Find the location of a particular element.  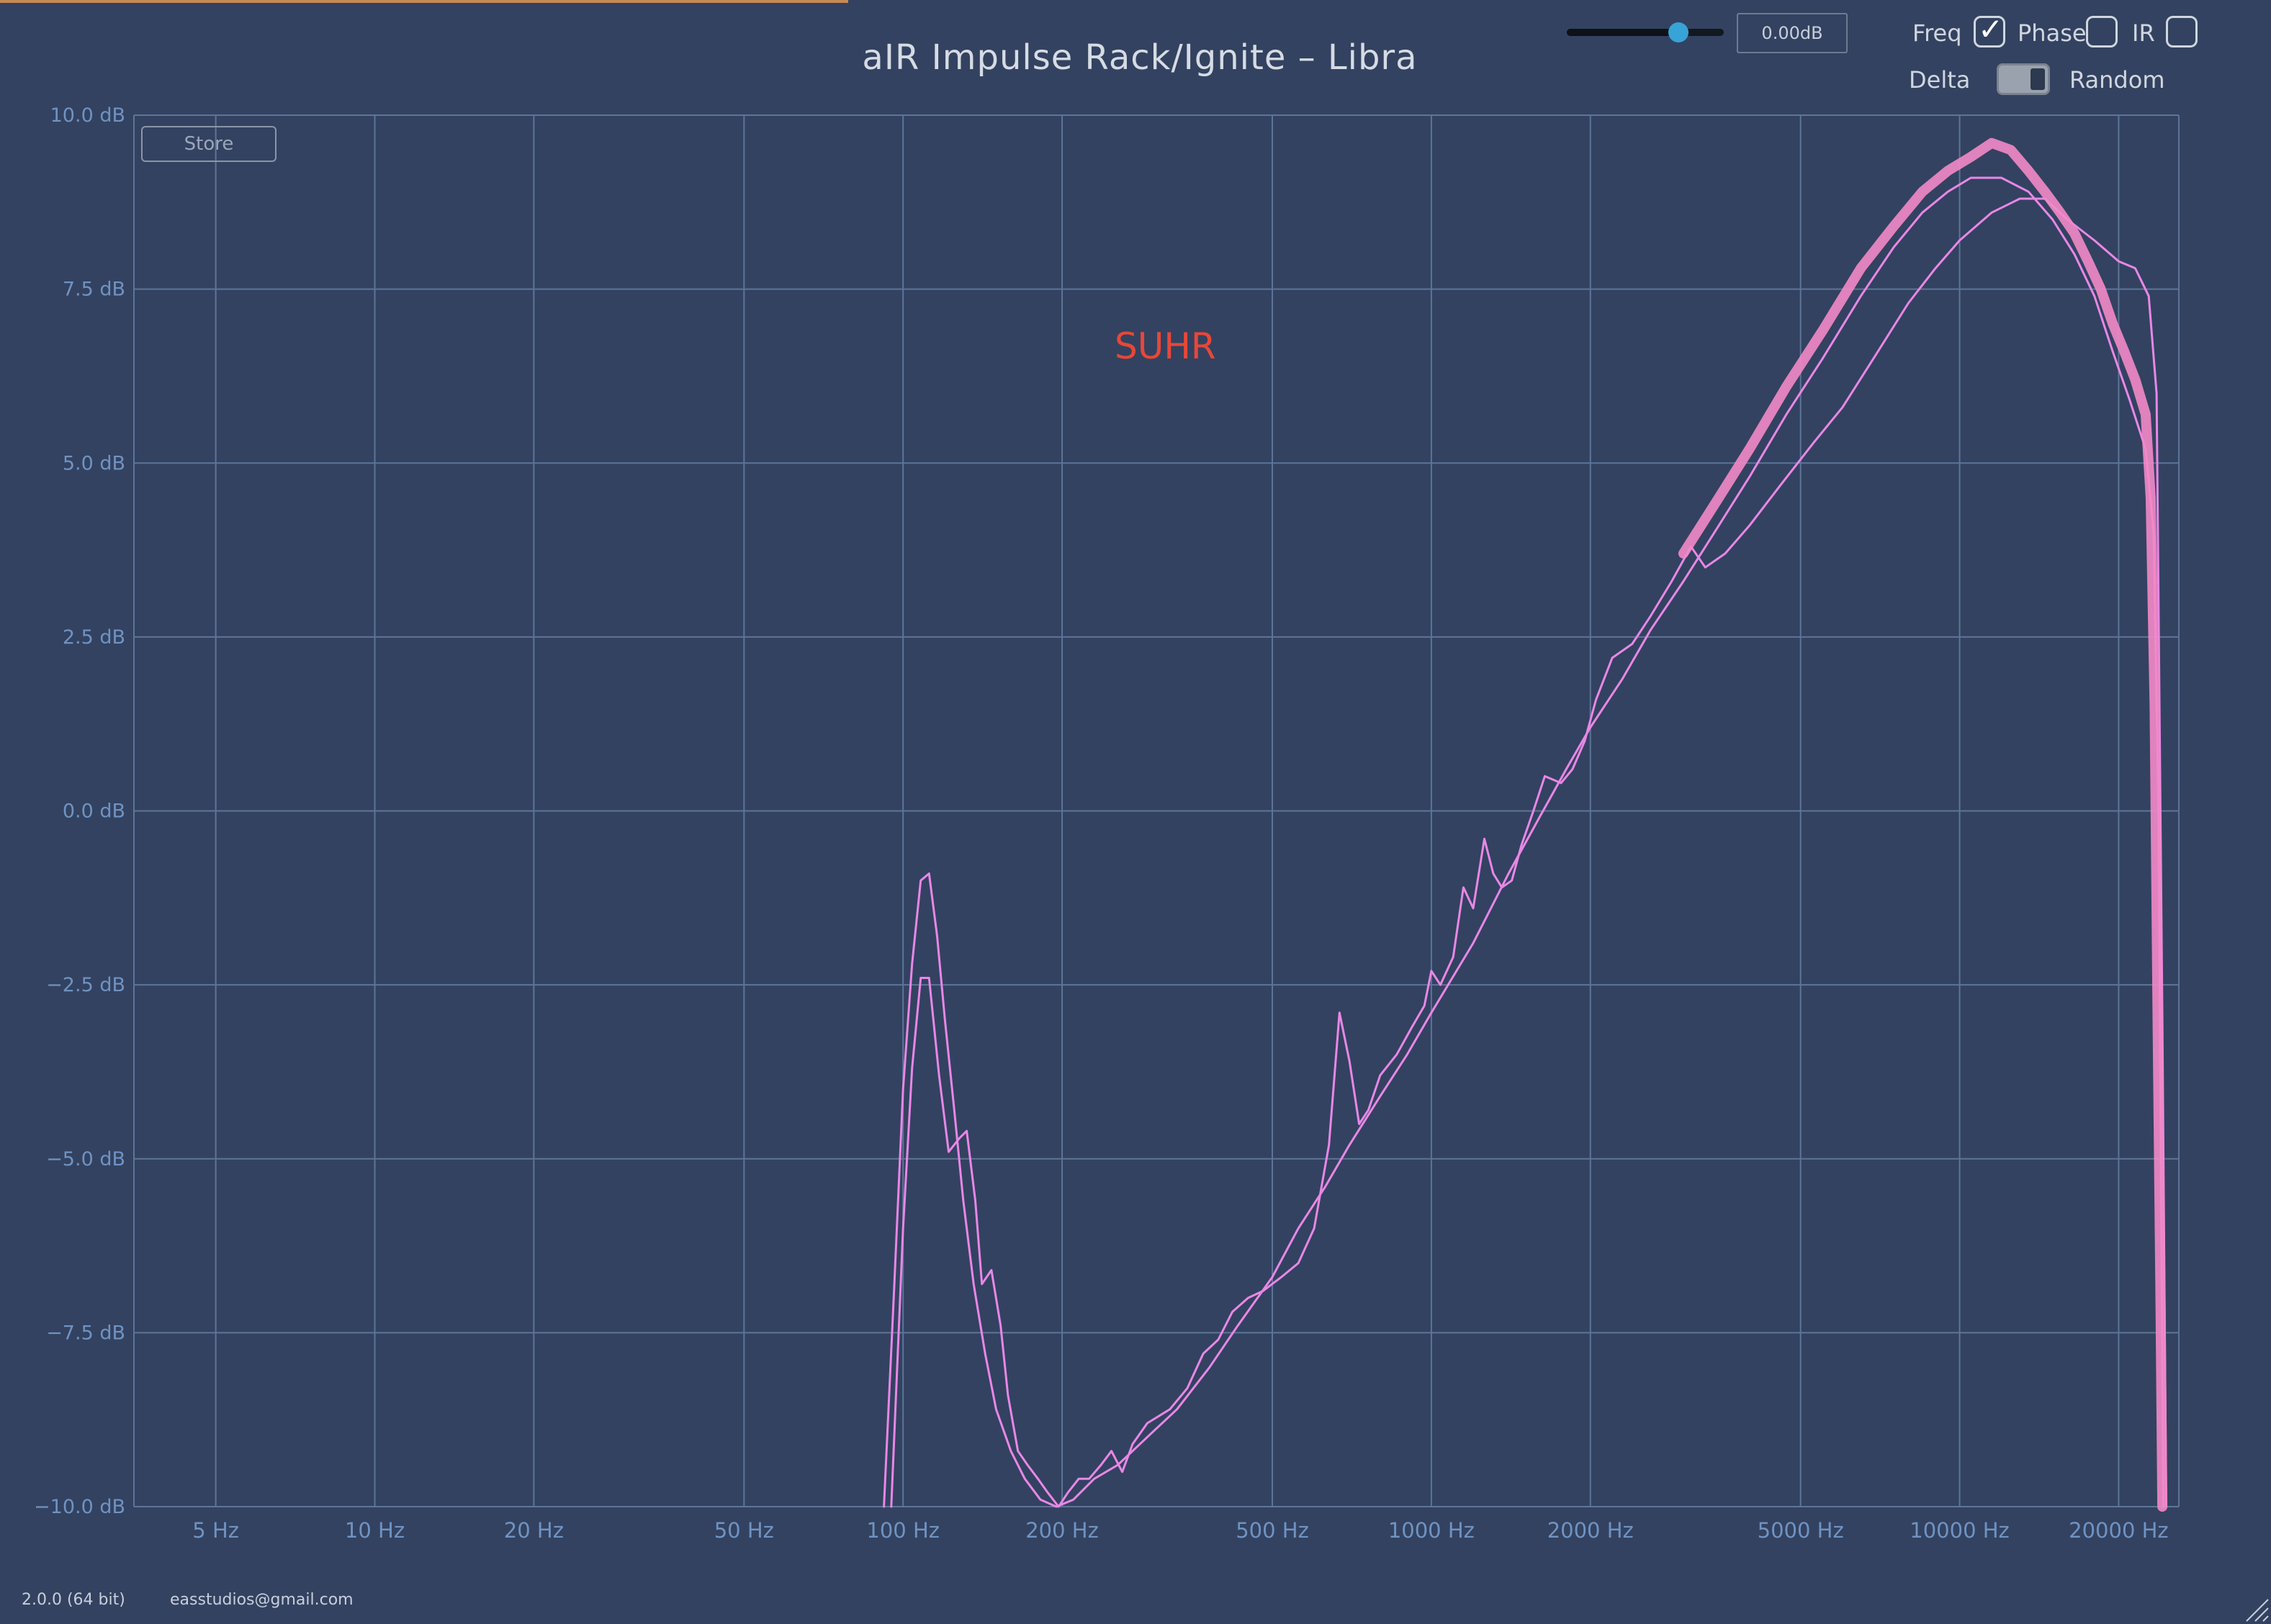

resize-grip-icon is located at coordinates (2256, 1608).